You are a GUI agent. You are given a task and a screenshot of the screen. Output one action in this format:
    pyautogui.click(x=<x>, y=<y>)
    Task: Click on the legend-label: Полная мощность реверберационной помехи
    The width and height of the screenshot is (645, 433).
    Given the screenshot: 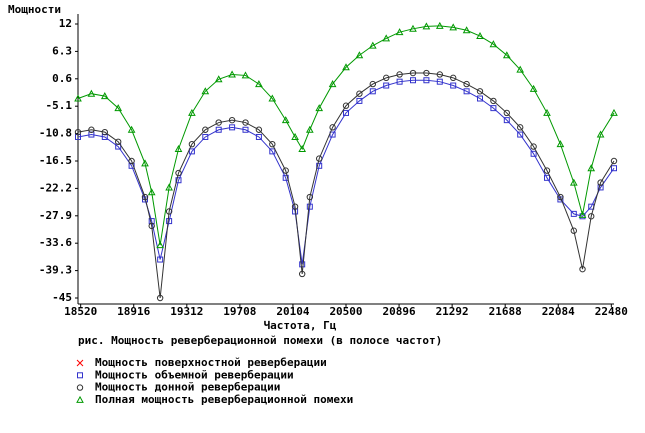 What is the action you would take?
    pyautogui.click(x=224, y=399)
    